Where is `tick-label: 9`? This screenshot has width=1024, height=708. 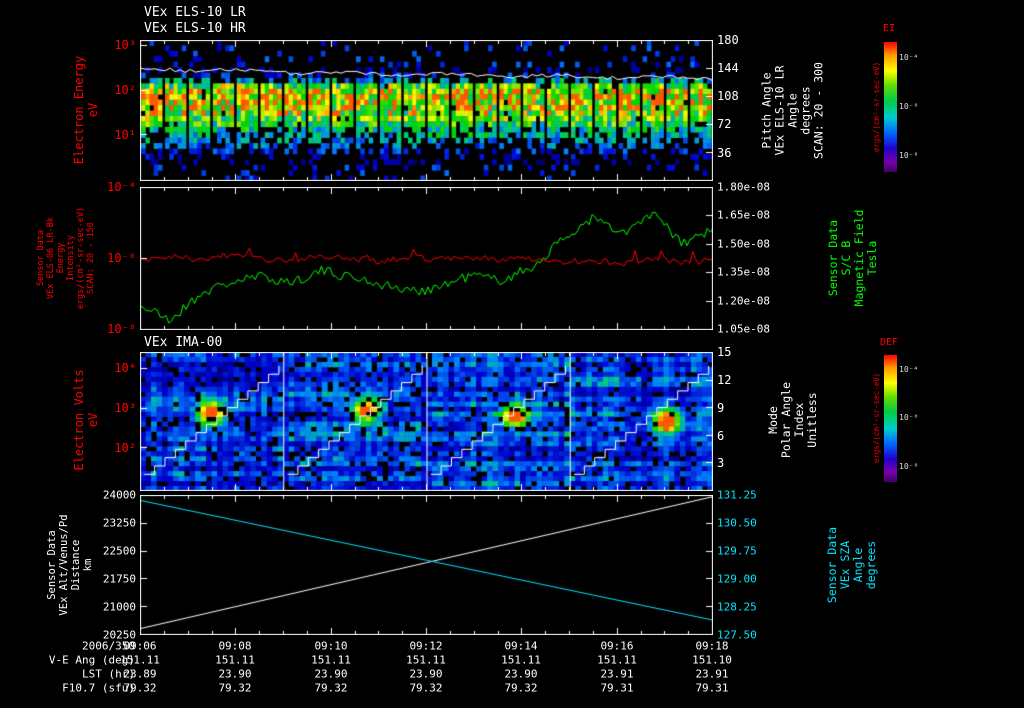
tick-label: 9 is located at coordinates (721, 408).